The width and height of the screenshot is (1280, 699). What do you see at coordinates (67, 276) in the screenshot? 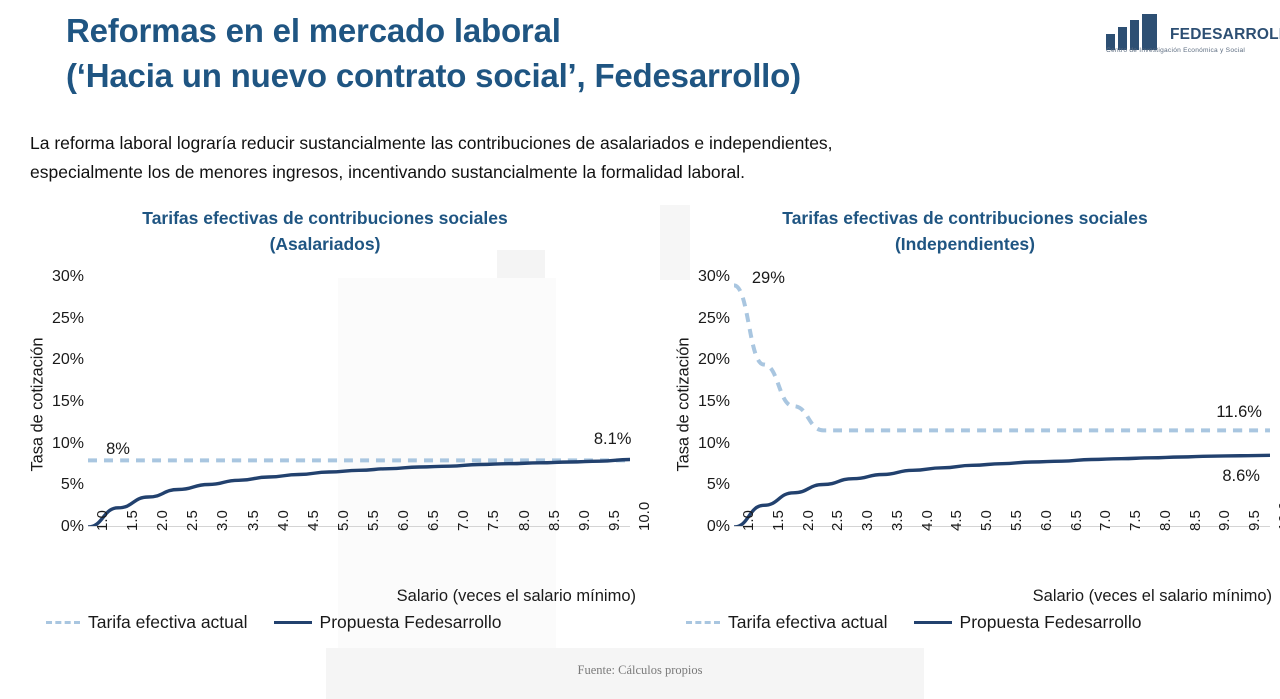
I see `y-axis-tick-label: 30%` at bounding box center [67, 276].